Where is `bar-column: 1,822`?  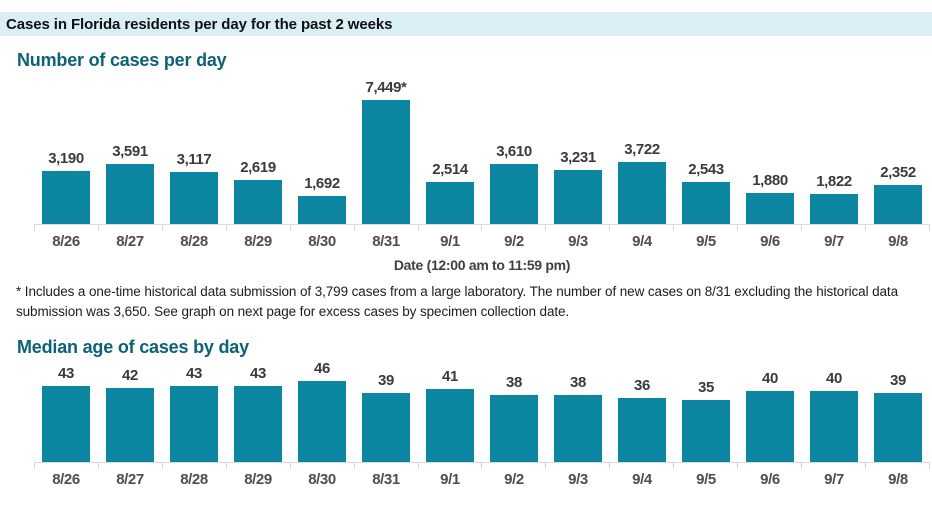
bar-column: 1,822 is located at coordinates (834, 198).